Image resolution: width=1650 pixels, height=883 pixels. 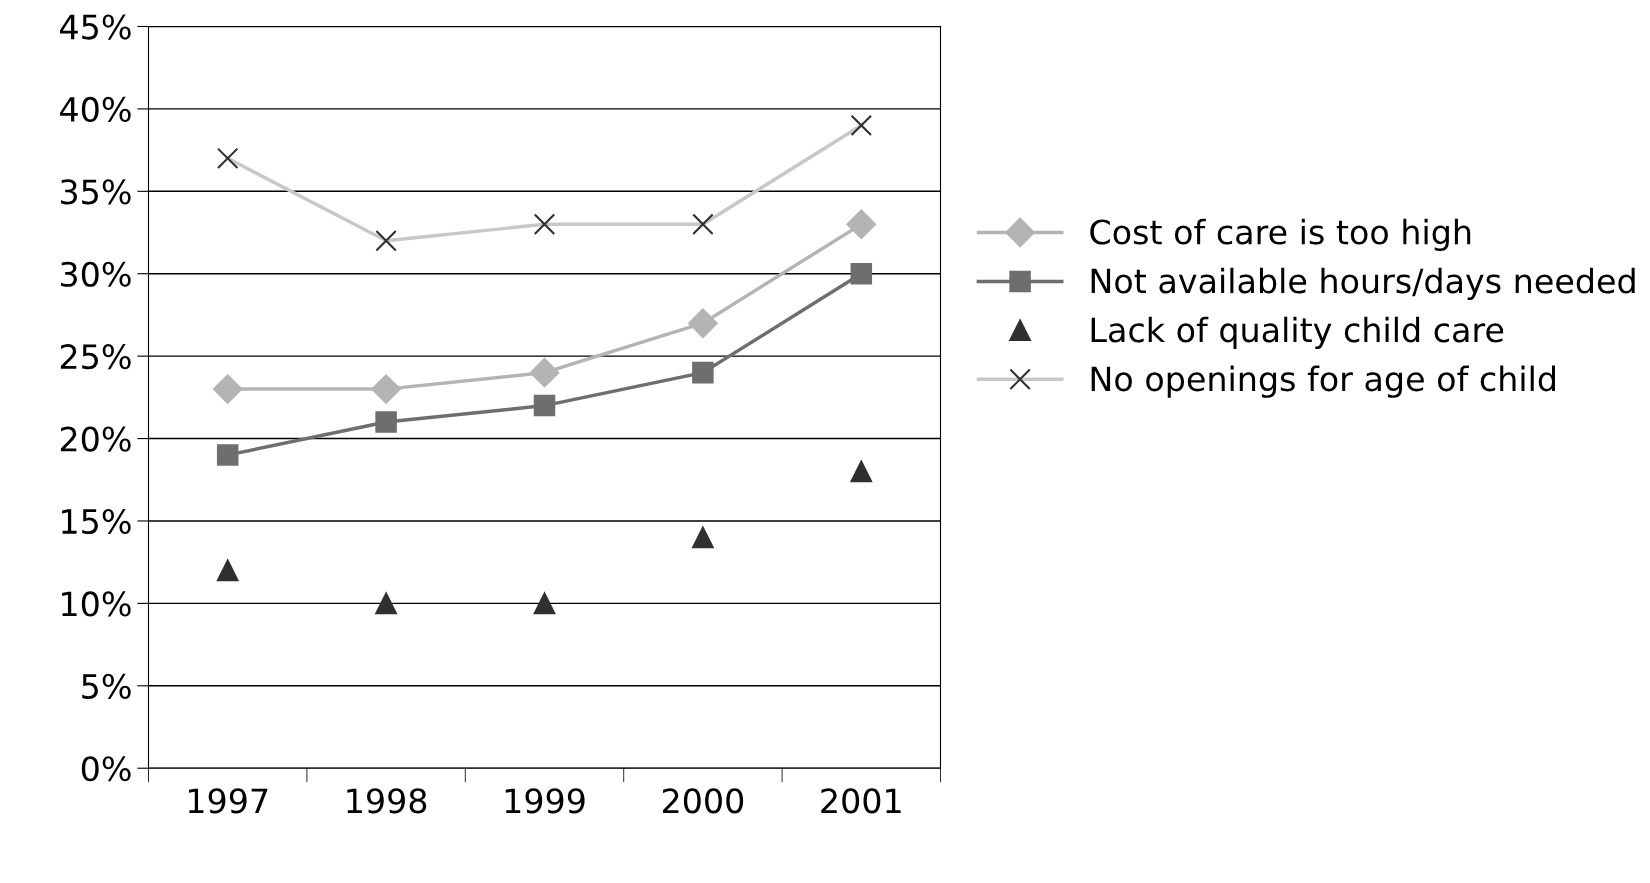 What do you see at coordinates (861, 801) in the screenshot?
I see `x-tick-label: 2001` at bounding box center [861, 801].